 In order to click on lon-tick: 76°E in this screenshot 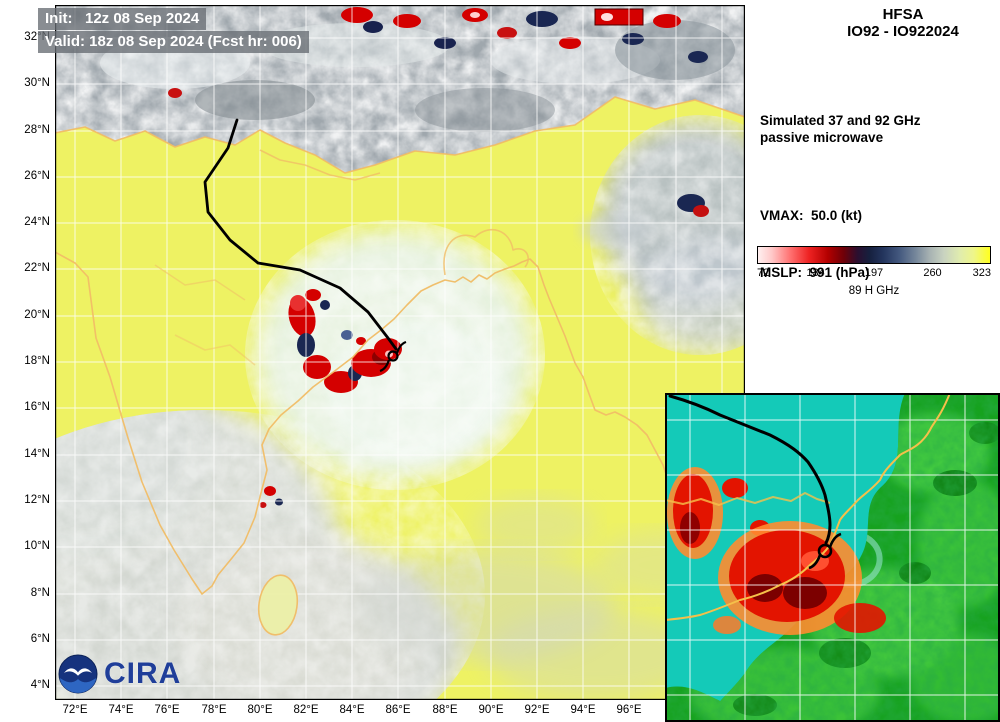, I will do `click(167, 710)`.